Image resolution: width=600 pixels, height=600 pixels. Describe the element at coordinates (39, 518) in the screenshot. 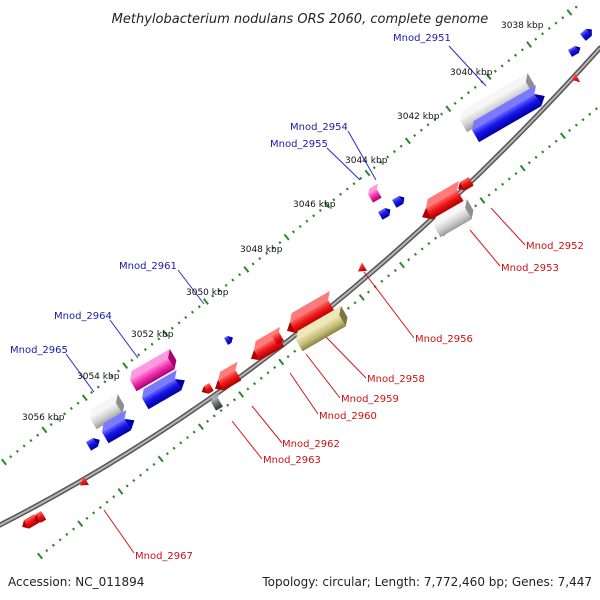

I see `gene-red-3058b` at that location.